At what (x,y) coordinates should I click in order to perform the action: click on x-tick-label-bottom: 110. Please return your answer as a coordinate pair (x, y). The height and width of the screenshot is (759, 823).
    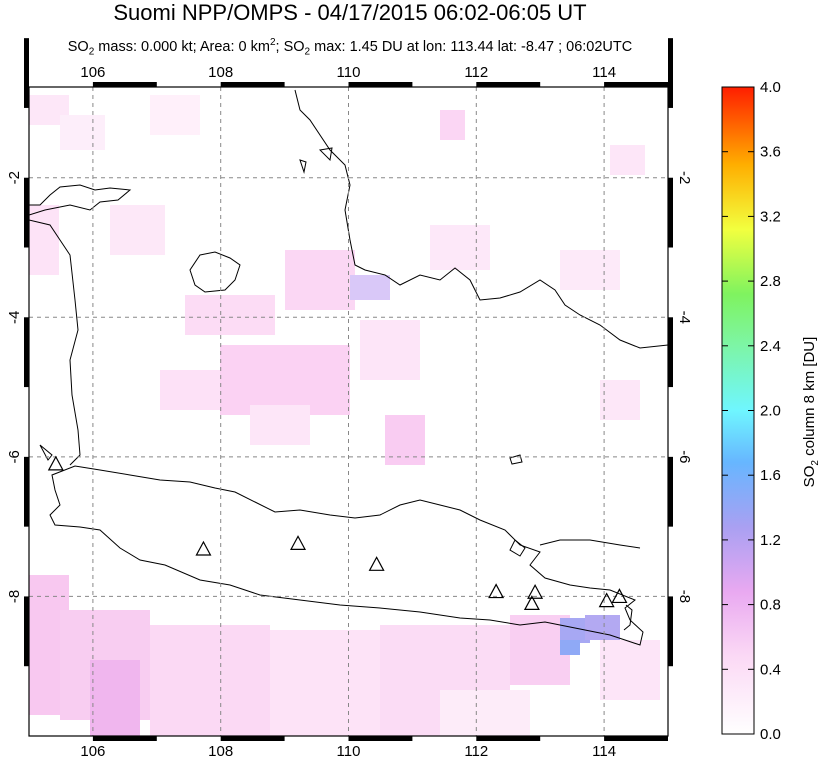
    Looking at the image, I should click on (349, 751).